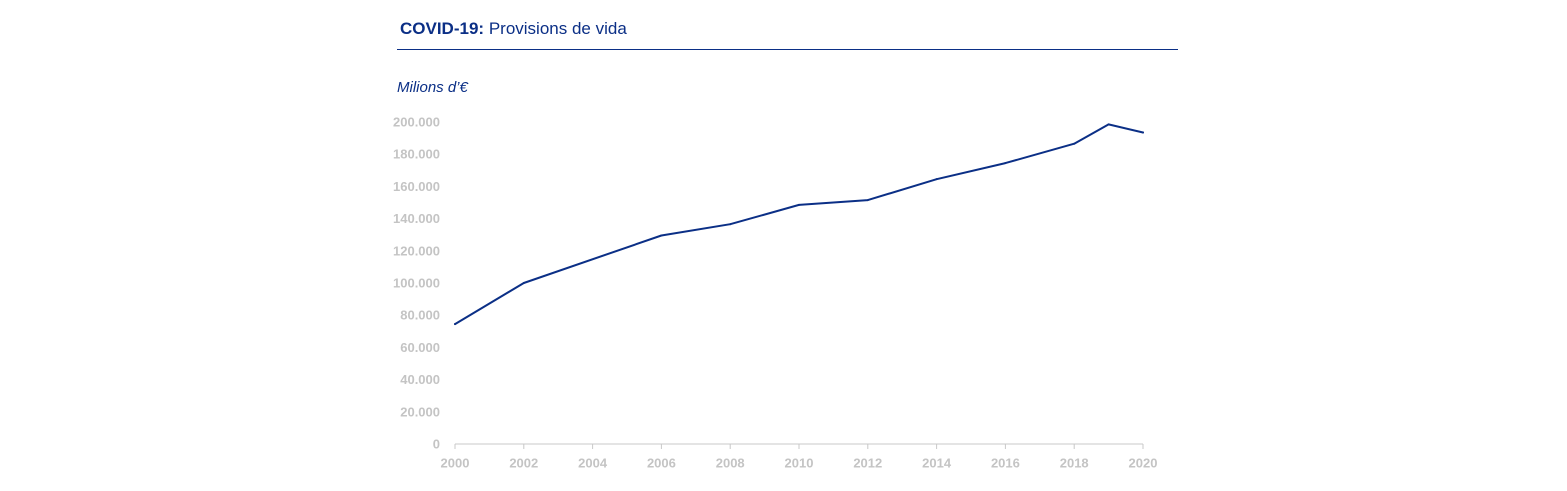  I want to click on y-tick-label: 200.000, so click(416, 122).